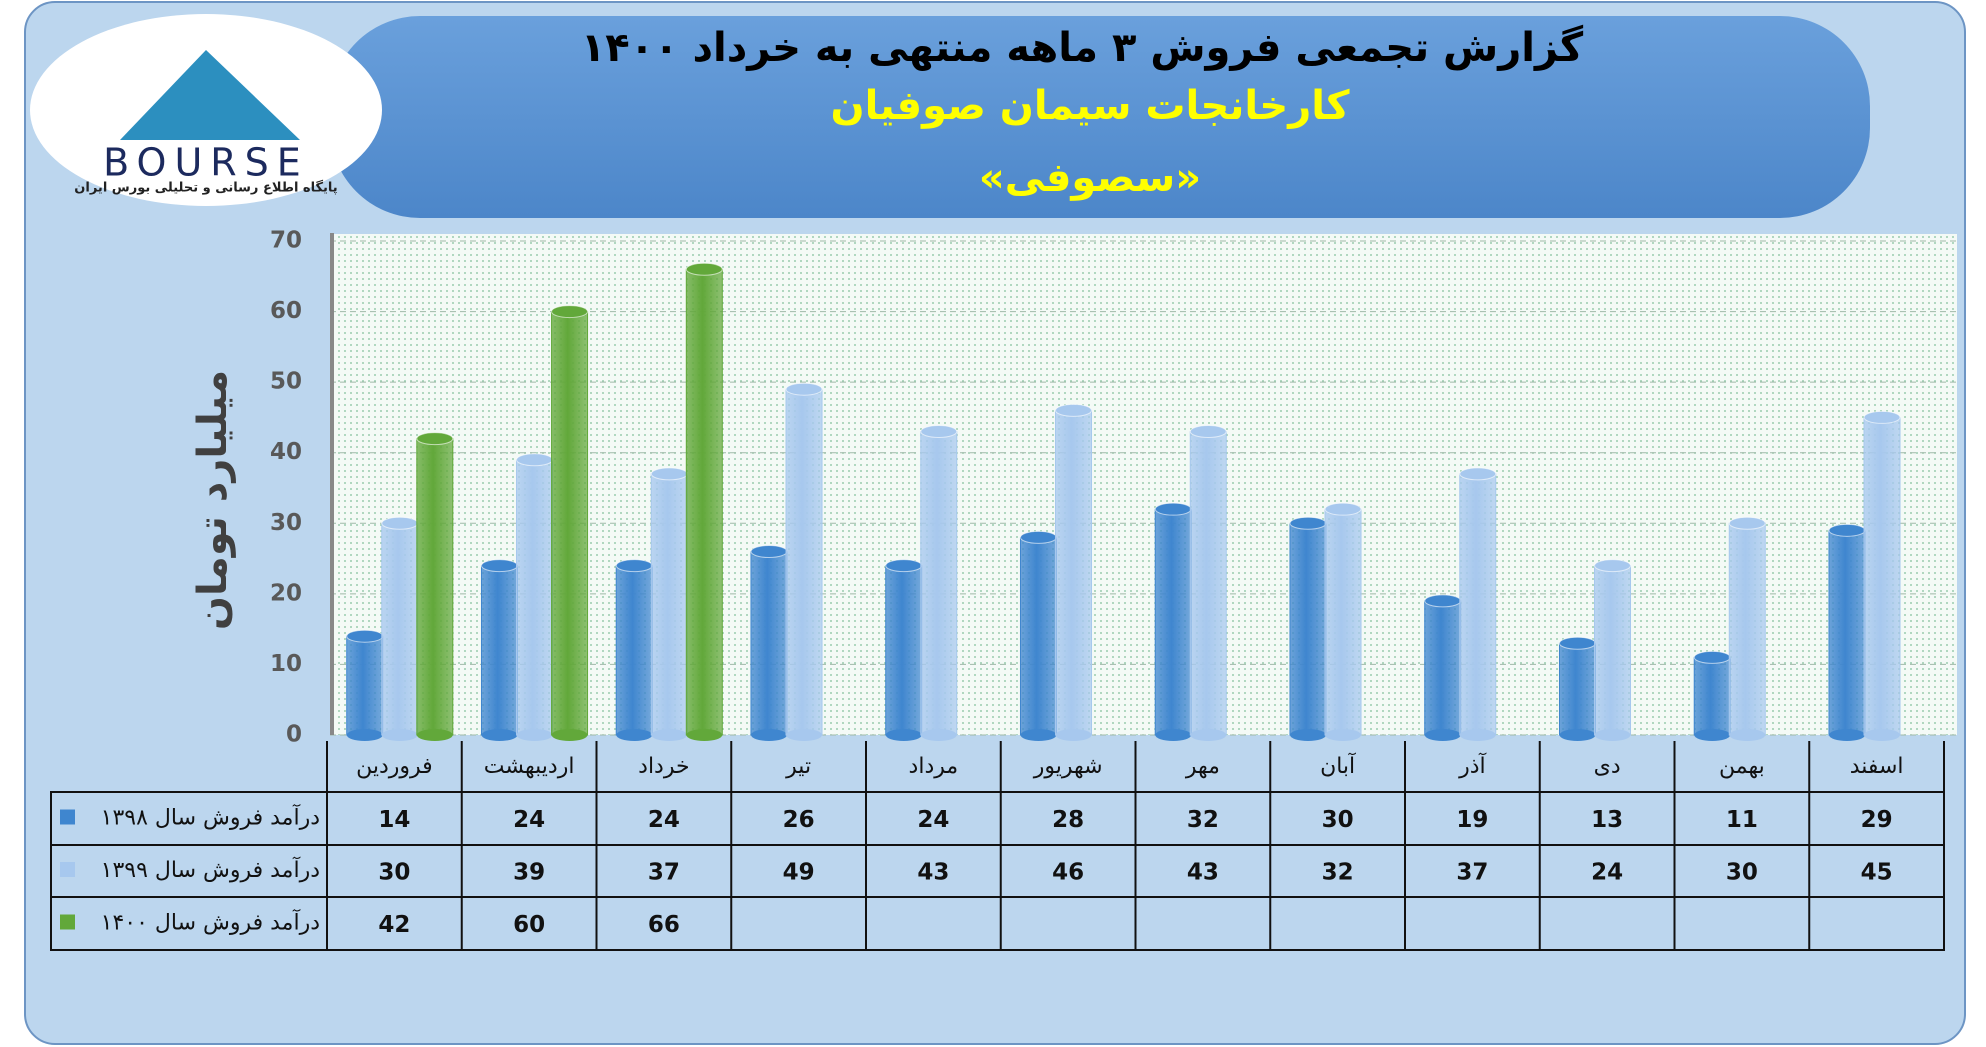 The width and height of the screenshot is (1986, 1047). Describe the element at coordinates (663, 766) in the screenshot. I see `x-tick-label: خرداد` at that location.